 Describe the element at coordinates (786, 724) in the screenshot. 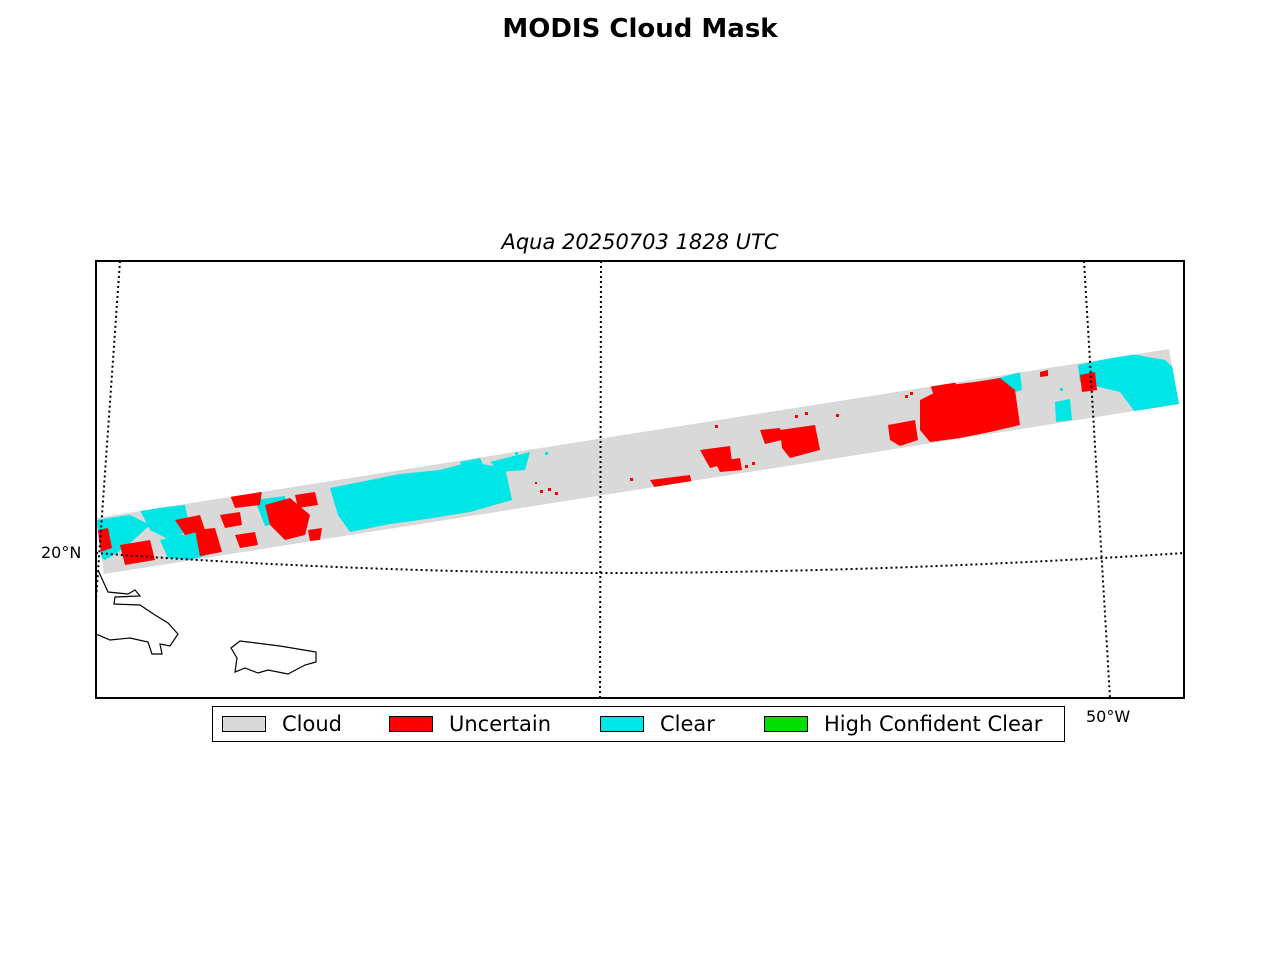

I see `legend-swatch-high-confident-clear` at that location.